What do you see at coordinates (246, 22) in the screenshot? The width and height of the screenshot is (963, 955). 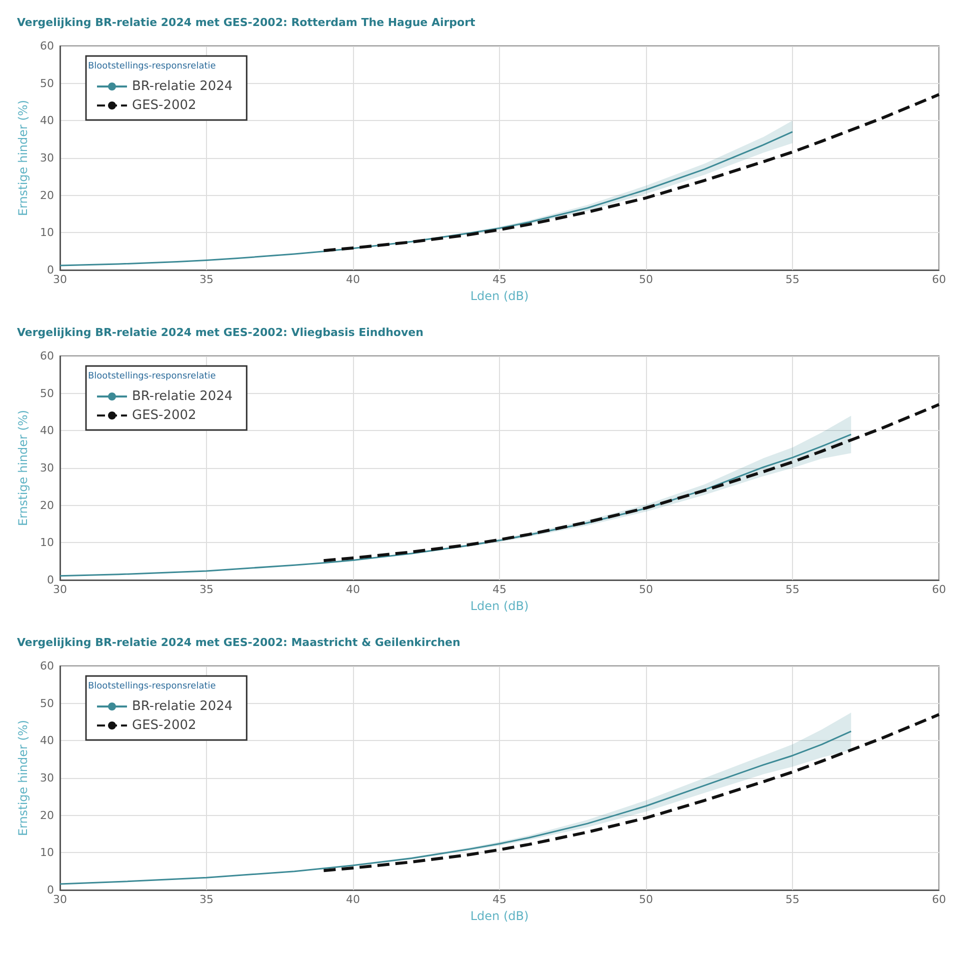 I see `chart-title: Vergelijking BR-relatie 2024 met GES-2002: Rotterdam The Hague Airport` at bounding box center [246, 22].